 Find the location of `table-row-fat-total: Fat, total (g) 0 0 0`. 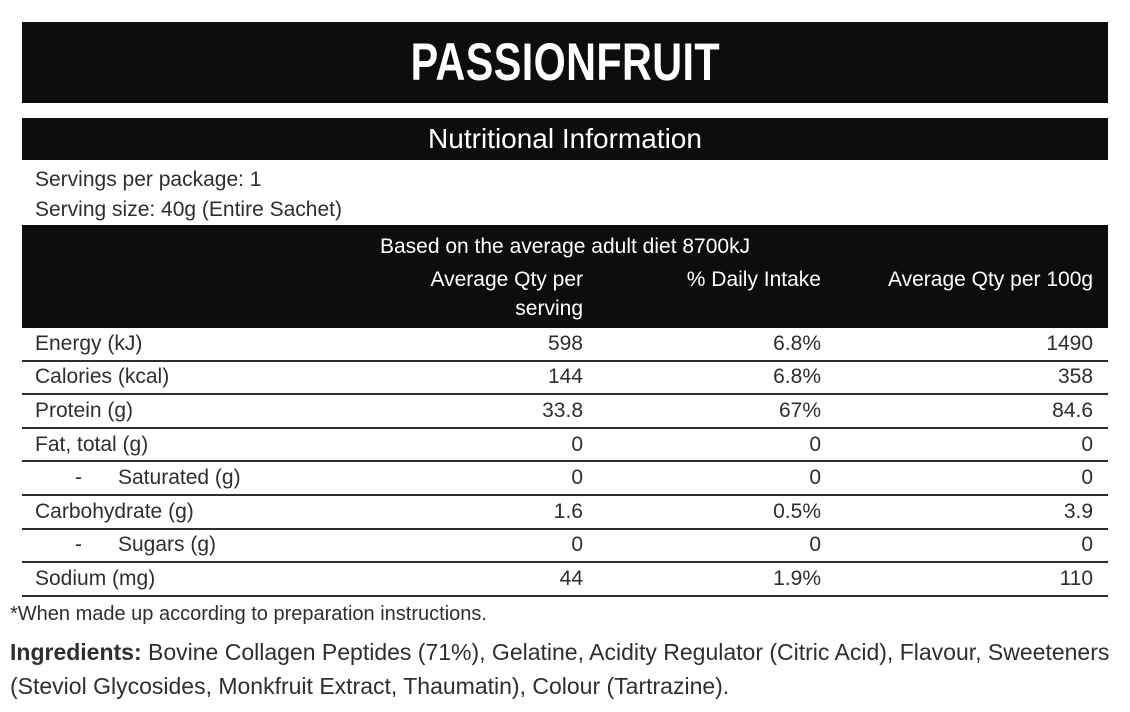

table-row-fat-total: Fat, total (g) 0 0 0 is located at coordinates (565, 445).